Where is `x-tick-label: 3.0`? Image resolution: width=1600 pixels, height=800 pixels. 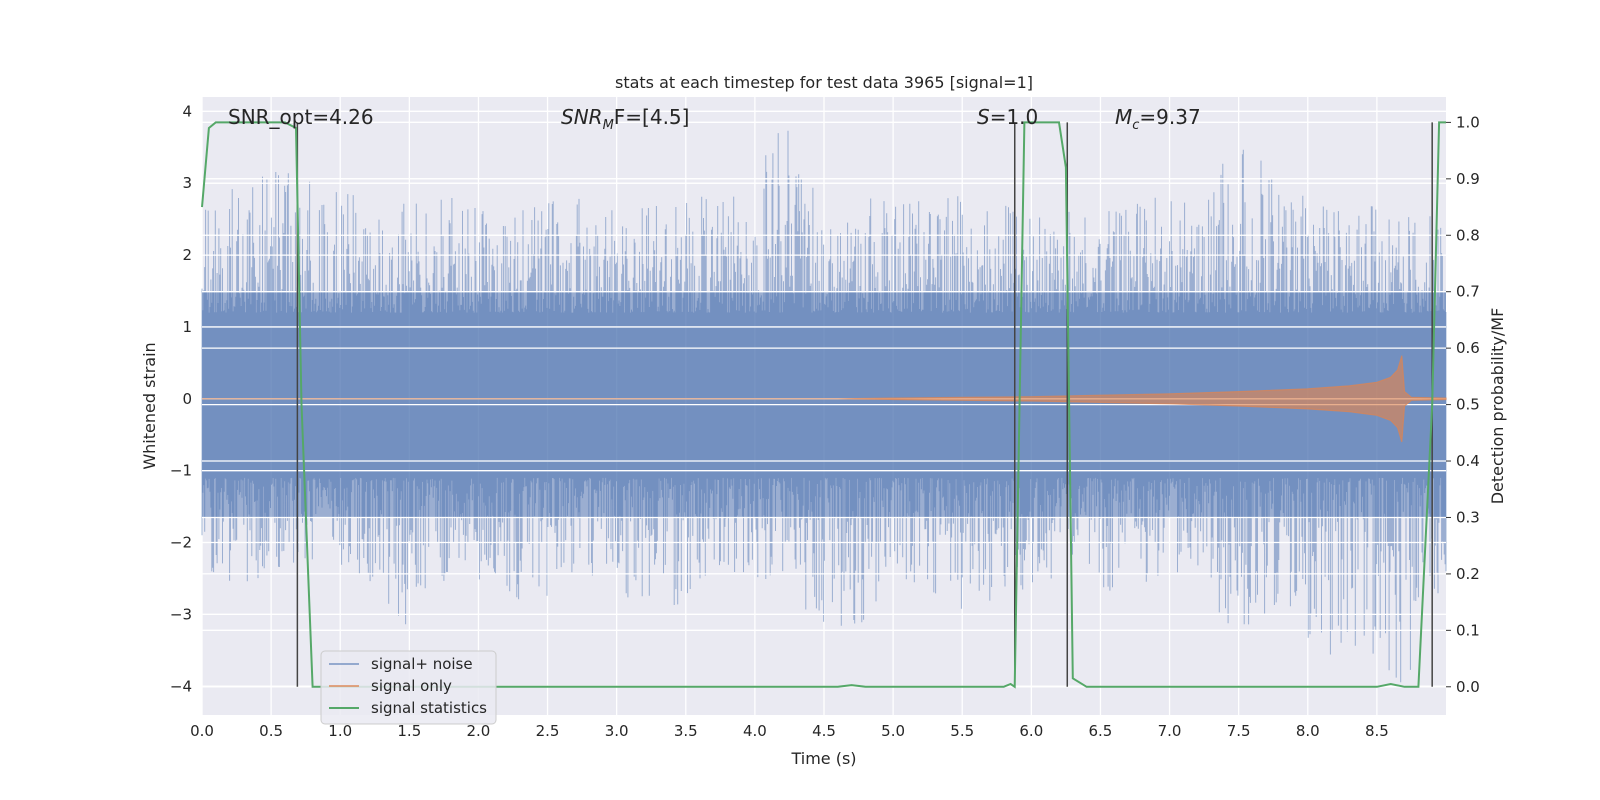 x-tick-label: 3.0 is located at coordinates (617, 731).